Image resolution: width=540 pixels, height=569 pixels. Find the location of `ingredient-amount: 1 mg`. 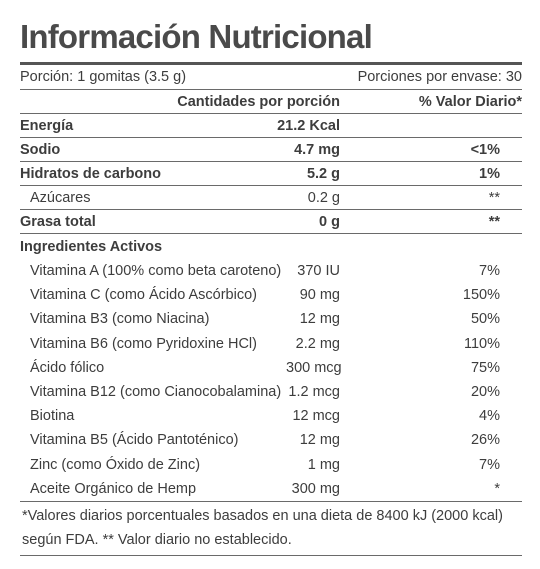

ingredient-amount: 1 mg is located at coordinates (323, 464).